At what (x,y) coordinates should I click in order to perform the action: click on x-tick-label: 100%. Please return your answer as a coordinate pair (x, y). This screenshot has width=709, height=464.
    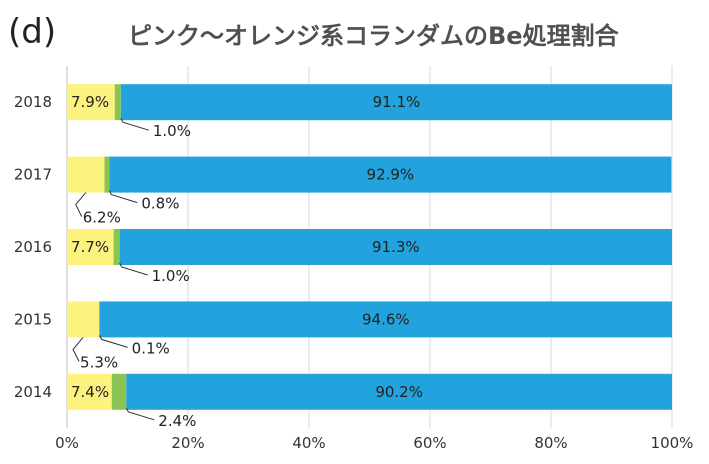
    Looking at the image, I should click on (672, 443).